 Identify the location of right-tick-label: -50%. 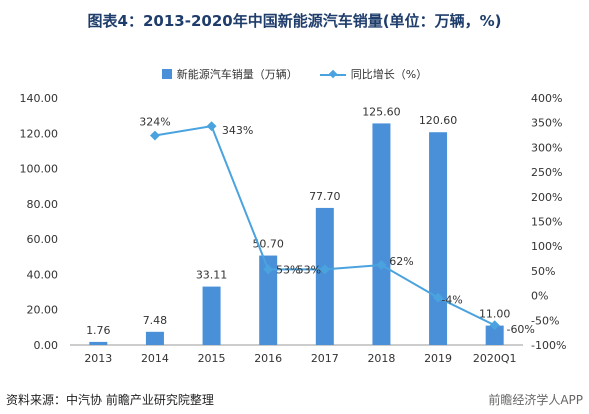
(545, 320).